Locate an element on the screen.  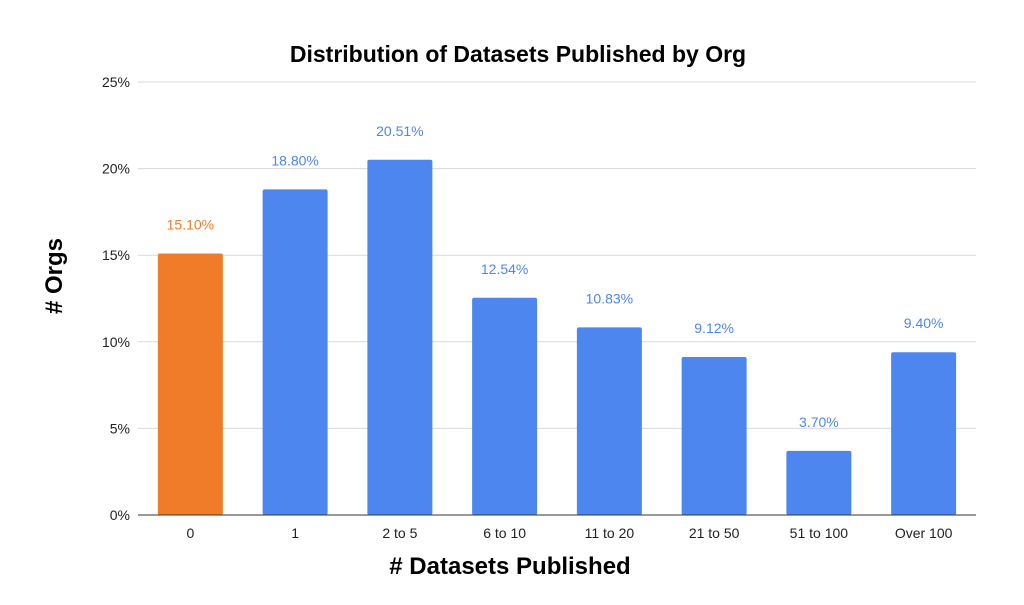
data-label: 10.83% is located at coordinates (609, 298).